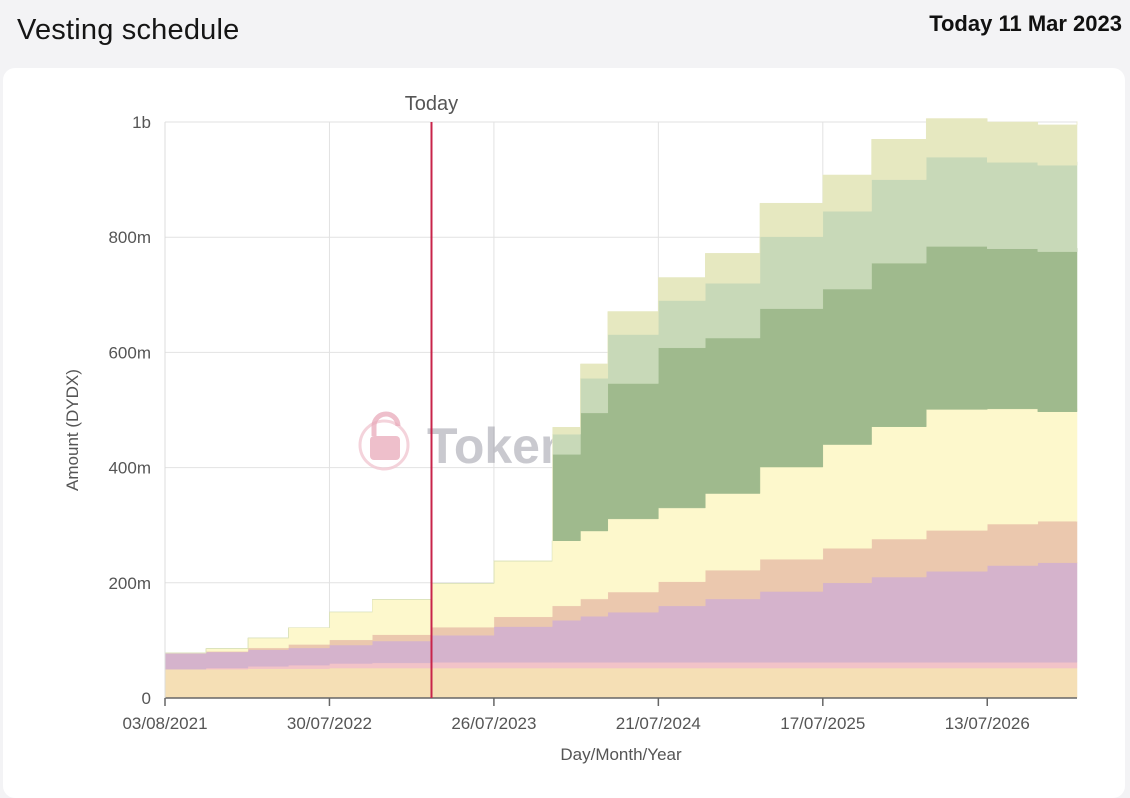  Describe the element at coordinates (493, 723) in the screenshot. I see `x-tick-label: 26/07/2023` at that location.